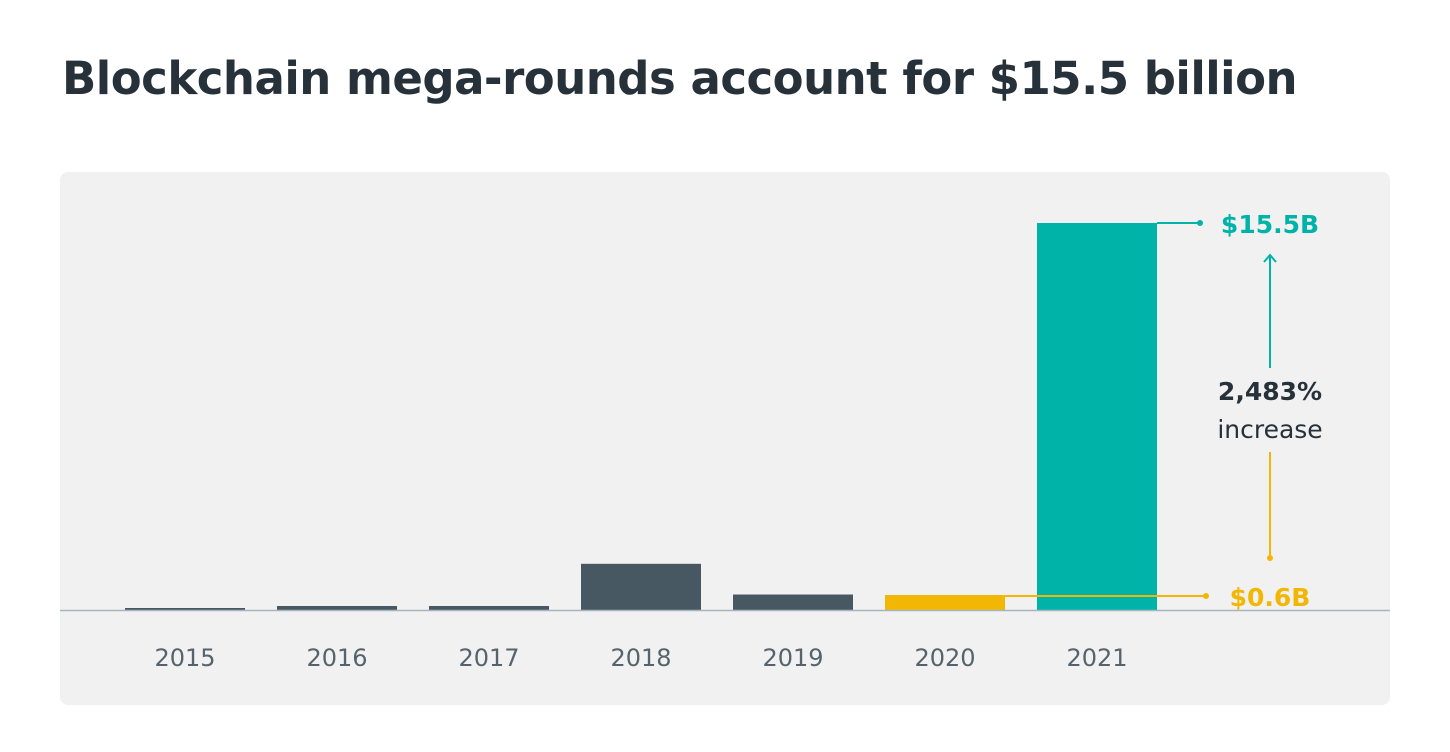  What do you see at coordinates (185, 609) in the screenshot?
I see `bar-2015` at bounding box center [185, 609].